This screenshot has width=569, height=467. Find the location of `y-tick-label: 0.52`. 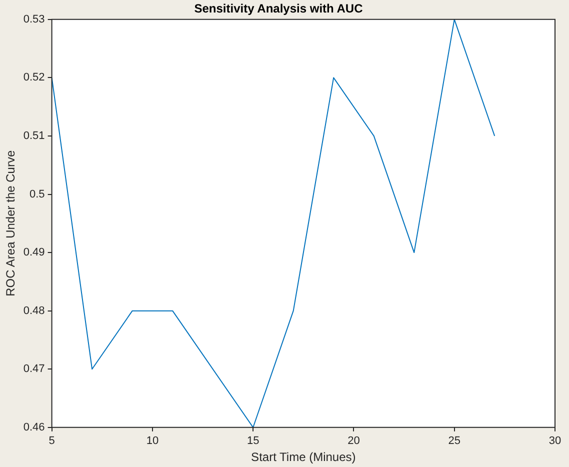

y-tick-label: 0.52 is located at coordinates (34, 78).